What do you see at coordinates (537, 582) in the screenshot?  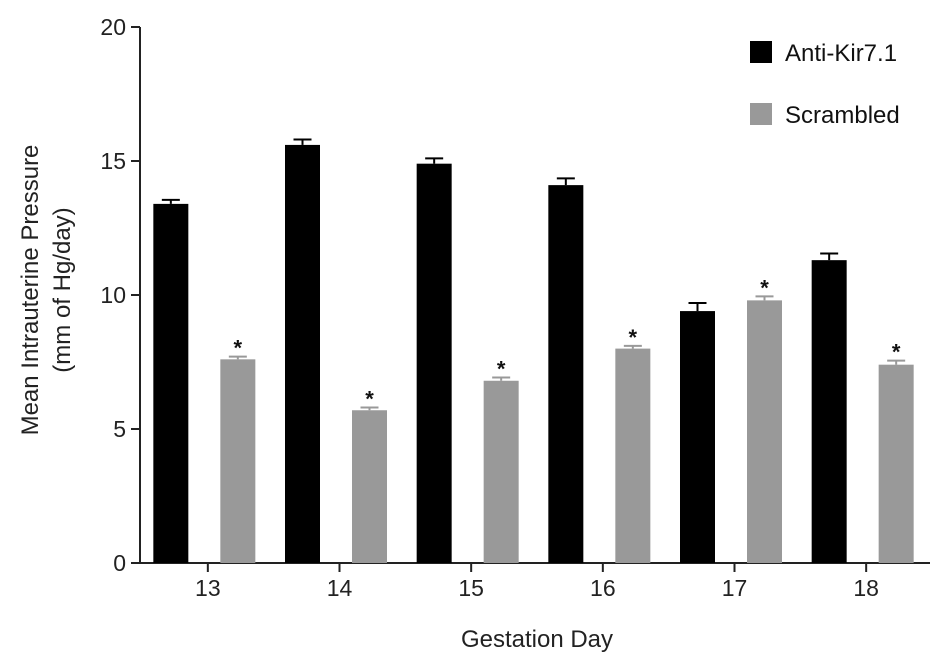 I see `x-ticks: 13 14 15 16 17 18` at bounding box center [537, 582].